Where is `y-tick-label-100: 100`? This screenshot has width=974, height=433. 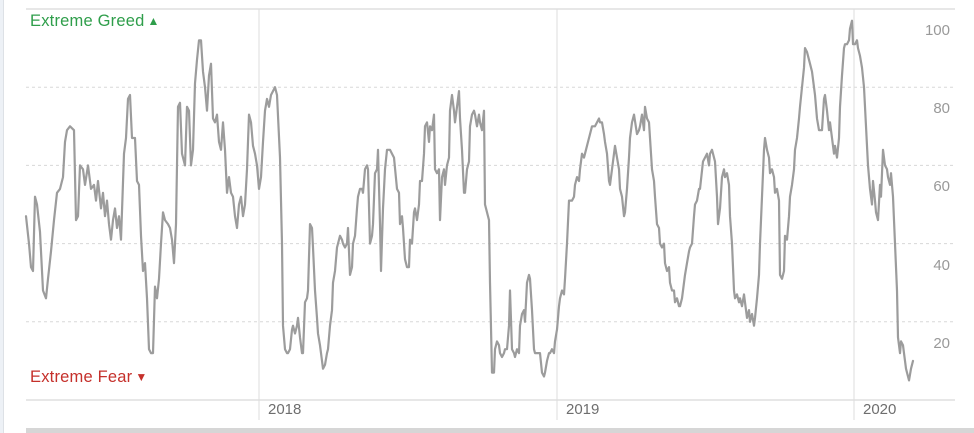 y-tick-label-100: 100 is located at coordinates (937, 30).